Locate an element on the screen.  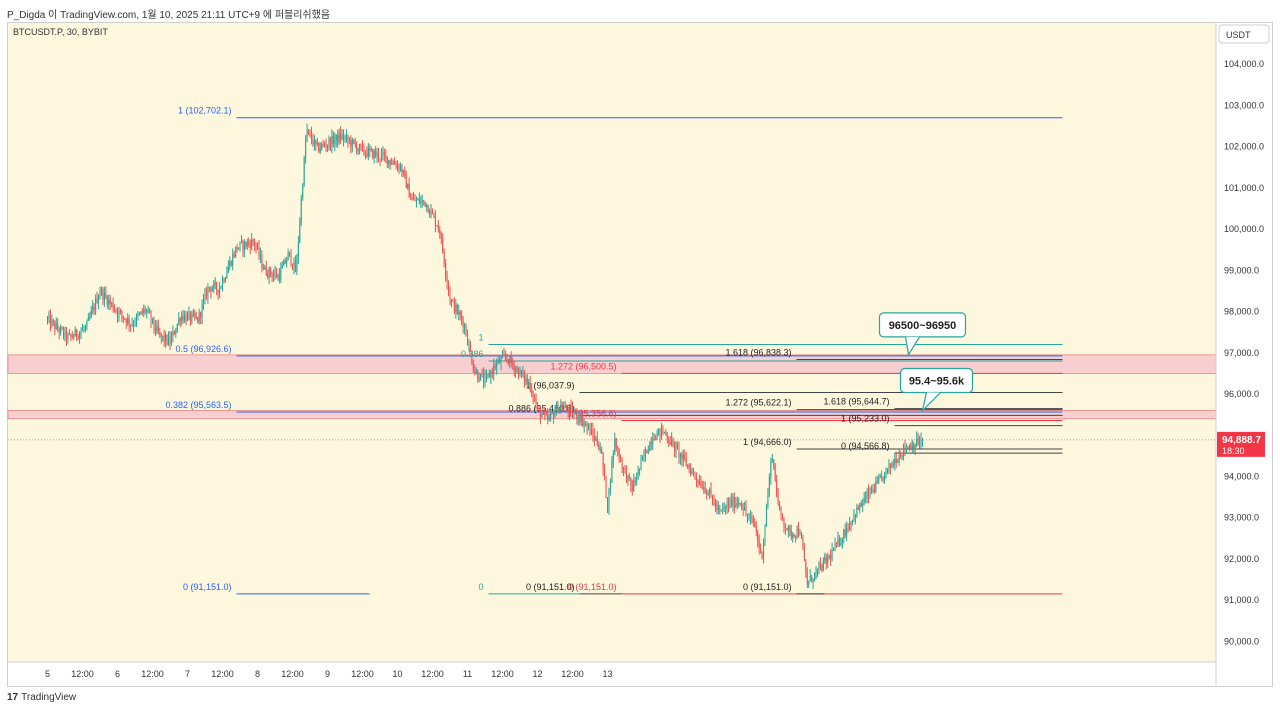
callout-text: 95.4~95.6k is located at coordinates (937, 382).